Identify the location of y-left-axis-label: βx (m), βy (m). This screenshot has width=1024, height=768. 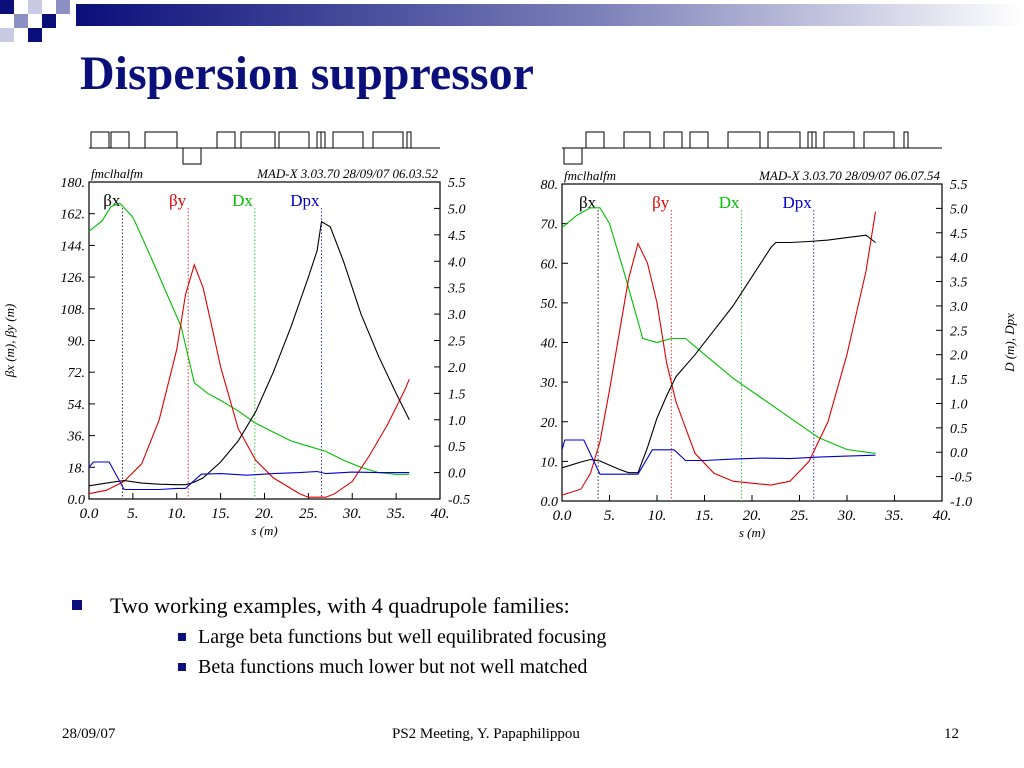
(9, 341).